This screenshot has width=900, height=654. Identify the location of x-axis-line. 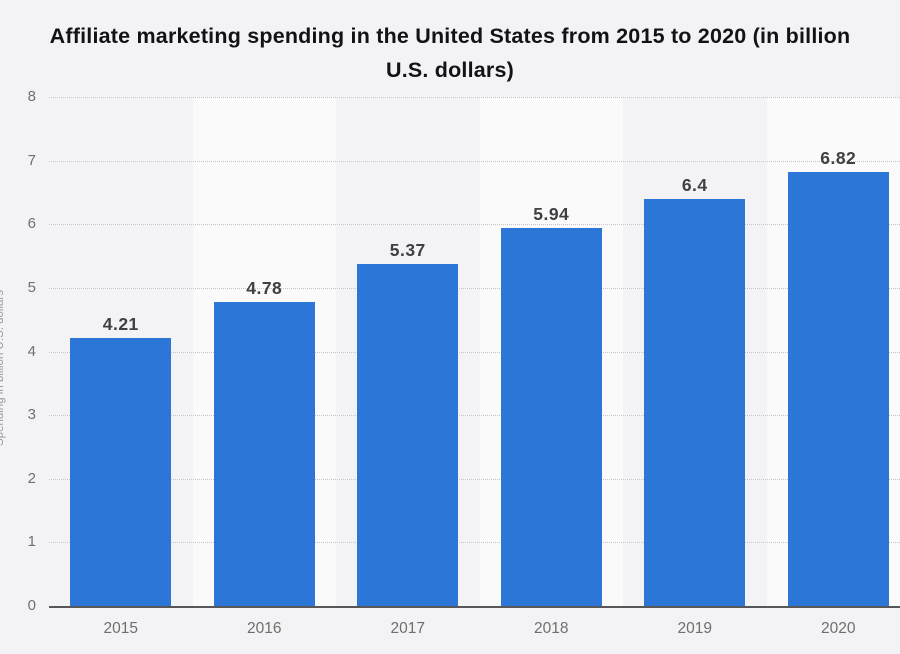
(474, 607).